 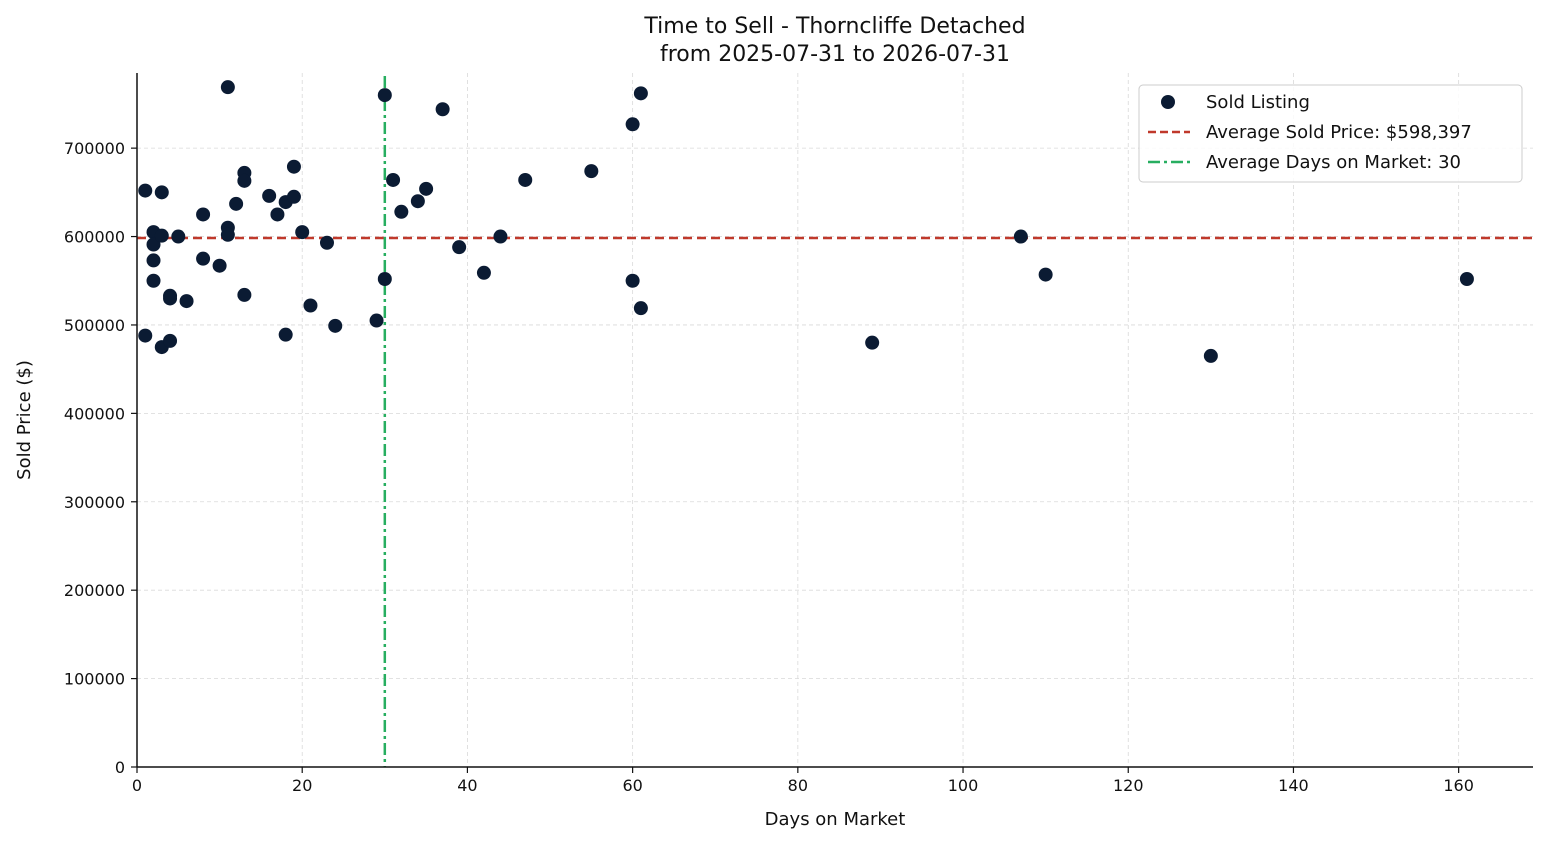 What do you see at coordinates (1258, 102) in the screenshot?
I see `legend-label-sold-listing: Sold Listing` at bounding box center [1258, 102].